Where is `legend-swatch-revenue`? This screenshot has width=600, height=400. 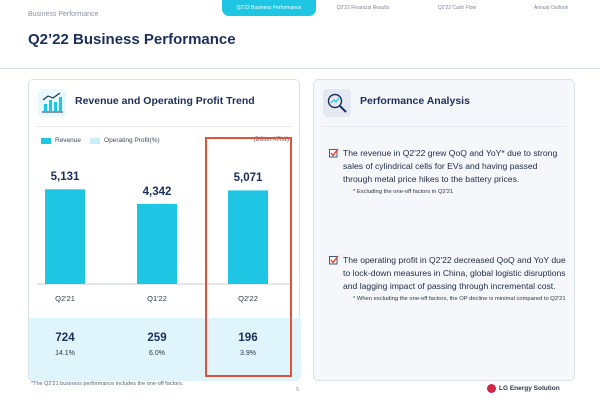 legend-swatch-revenue is located at coordinates (46, 140).